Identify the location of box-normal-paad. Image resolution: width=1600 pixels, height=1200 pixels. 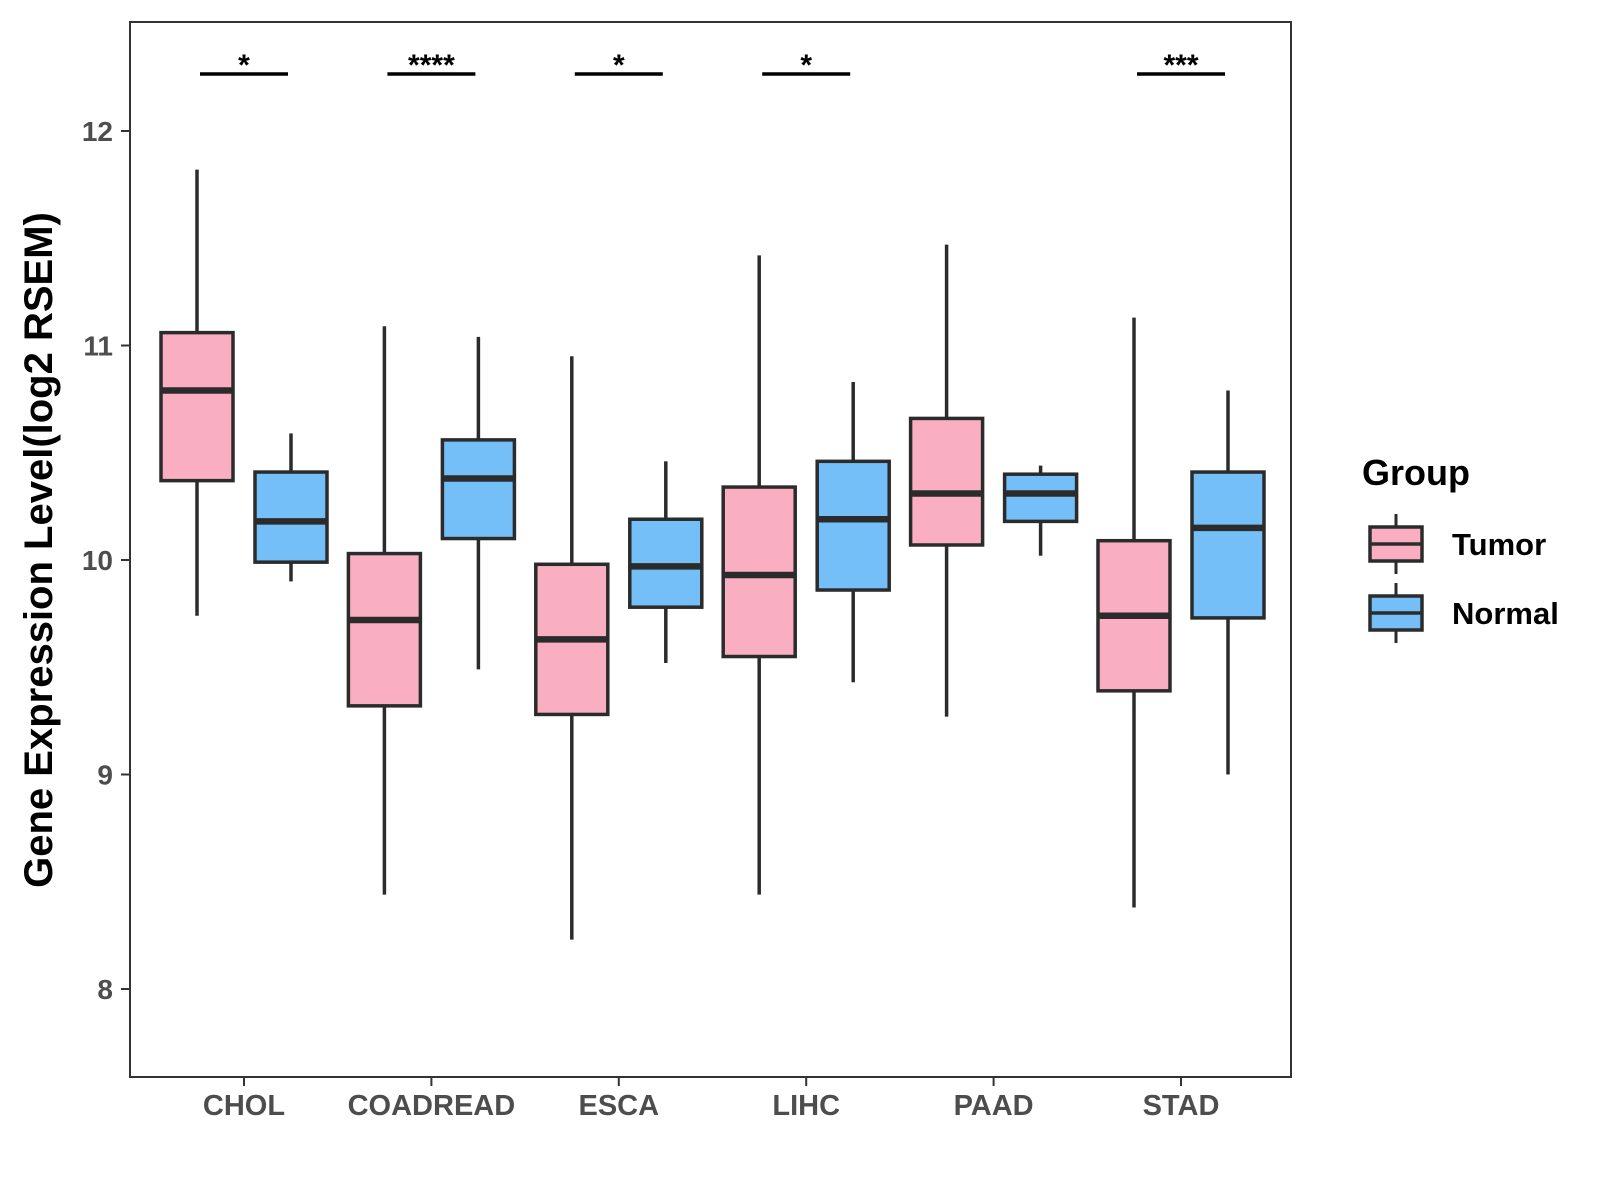
(1040, 510).